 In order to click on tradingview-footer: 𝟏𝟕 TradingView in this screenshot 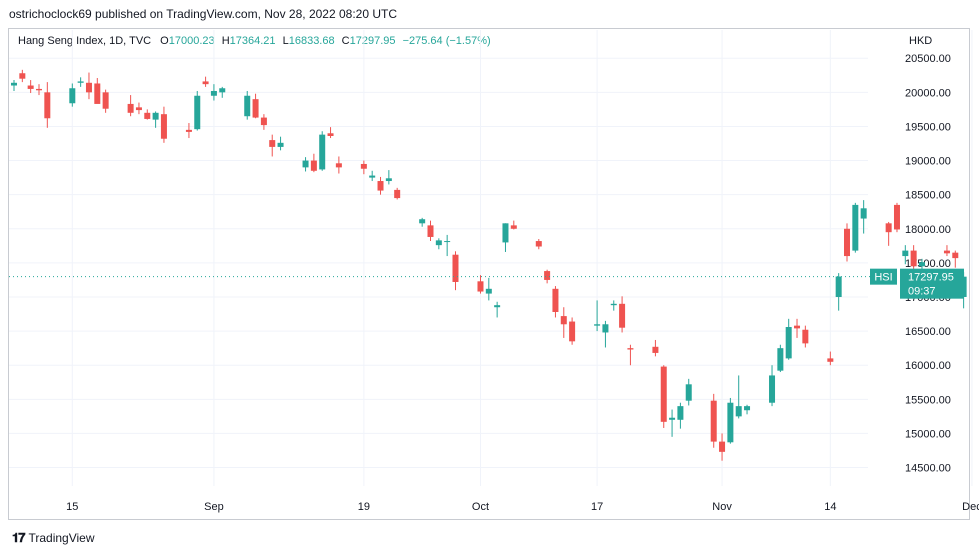, I will do `click(53, 538)`.